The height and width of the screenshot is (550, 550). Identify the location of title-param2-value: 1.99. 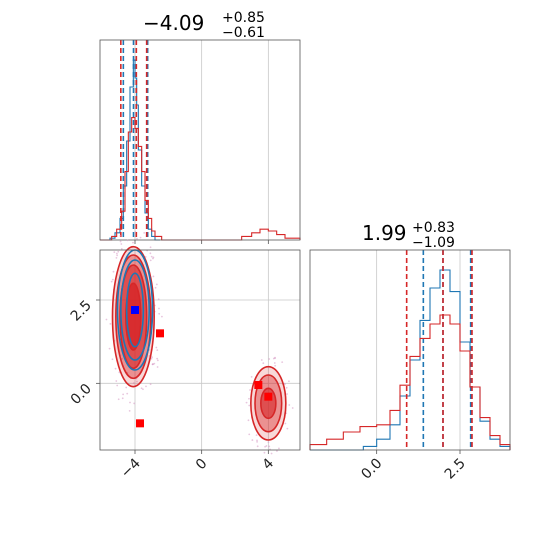
(384, 233).